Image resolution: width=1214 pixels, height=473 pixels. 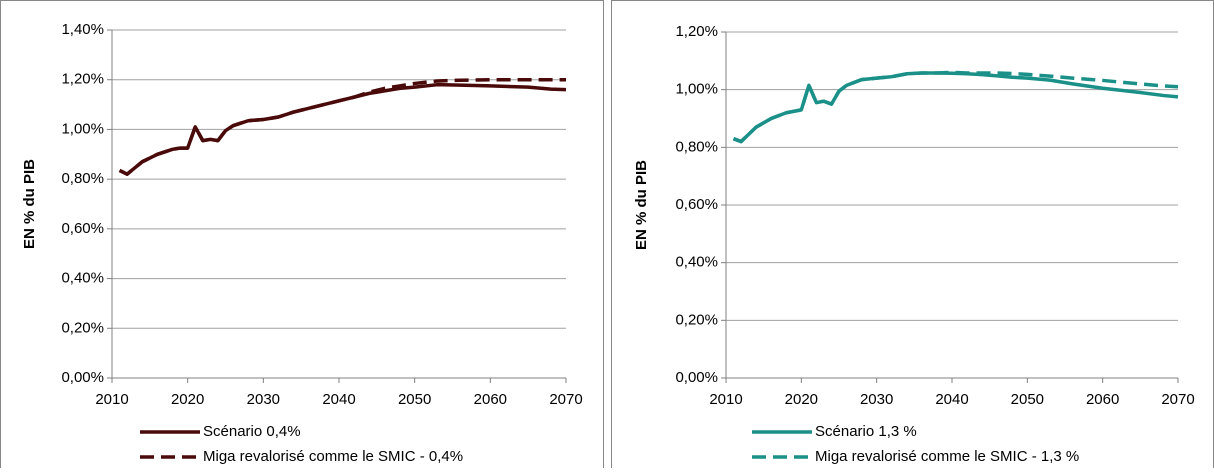 I want to click on legend-label: Scénario 1,3 %, so click(x=866, y=431).